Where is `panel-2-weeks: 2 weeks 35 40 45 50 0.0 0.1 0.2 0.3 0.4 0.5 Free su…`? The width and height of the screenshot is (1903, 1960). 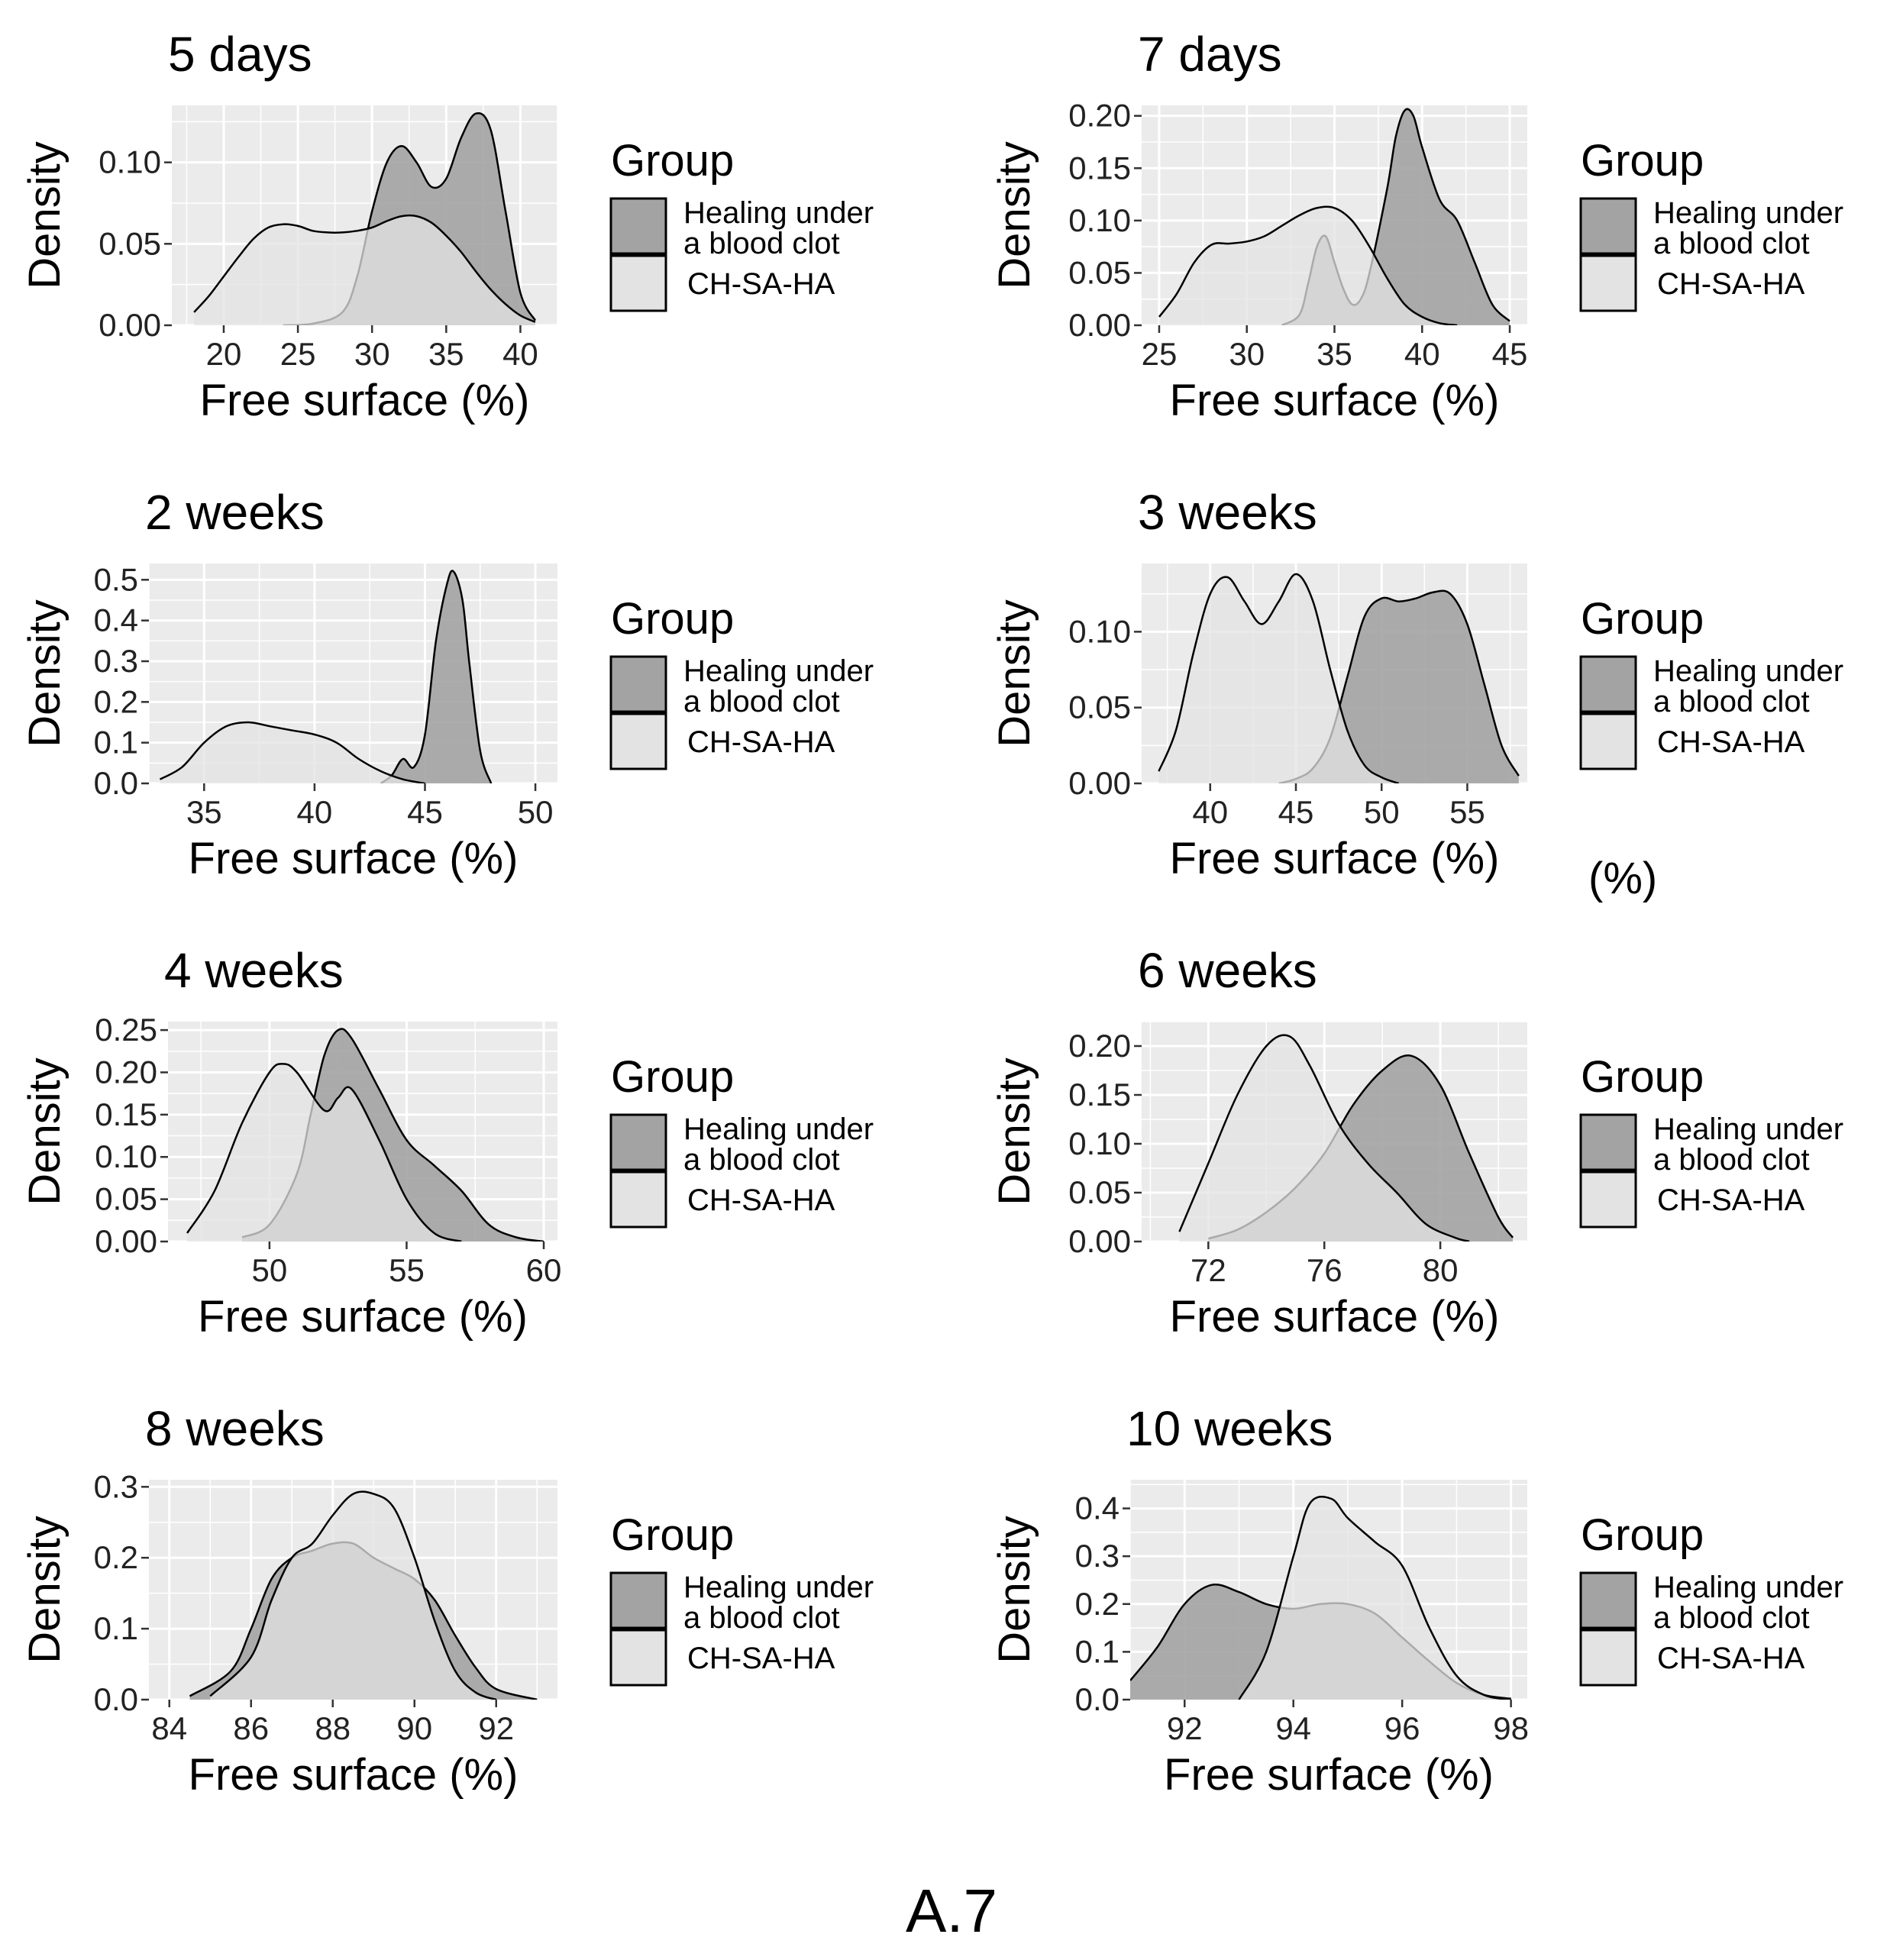
panel-2-weeks: 2 weeks 35 40 45 50 0.0 0.1 0.2 0.3 0.4 0.5 Free su… is located at coordinates (447, 684).